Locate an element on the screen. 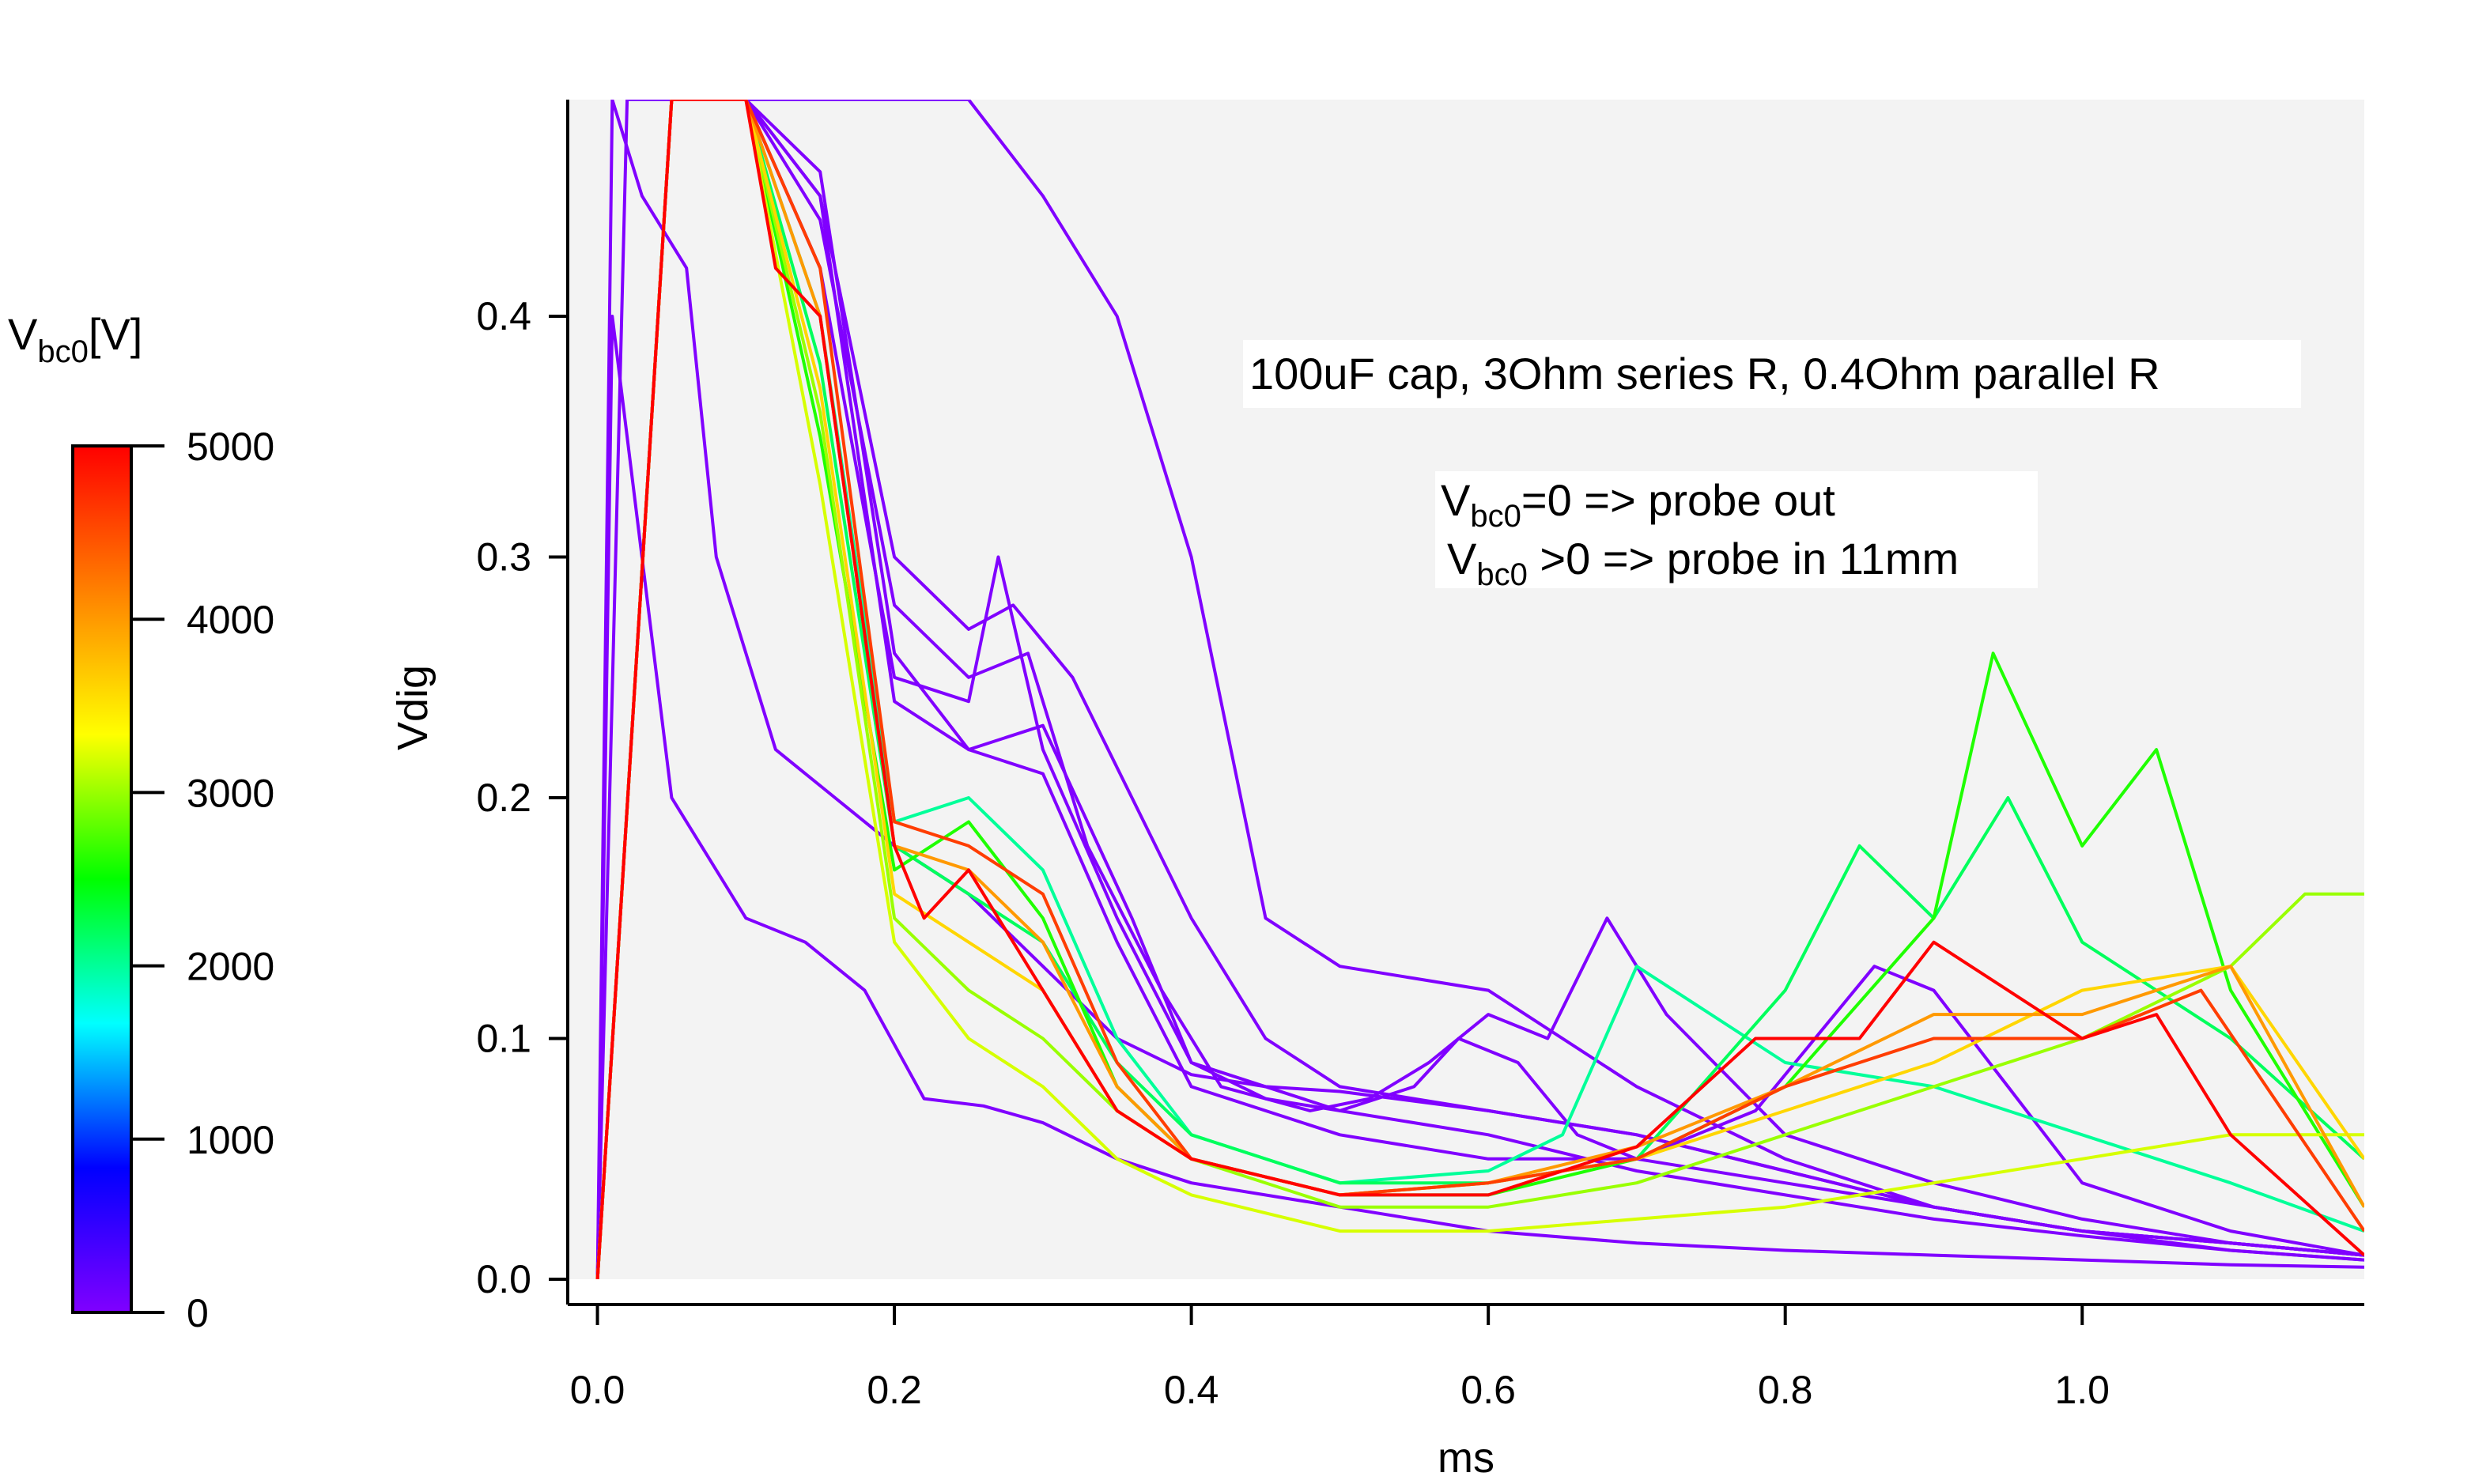 This screenshot has width=2475, height=1484. probe-note-line-2-rest: >0 => probe in 11mm is located at coordinates (1743, 558).